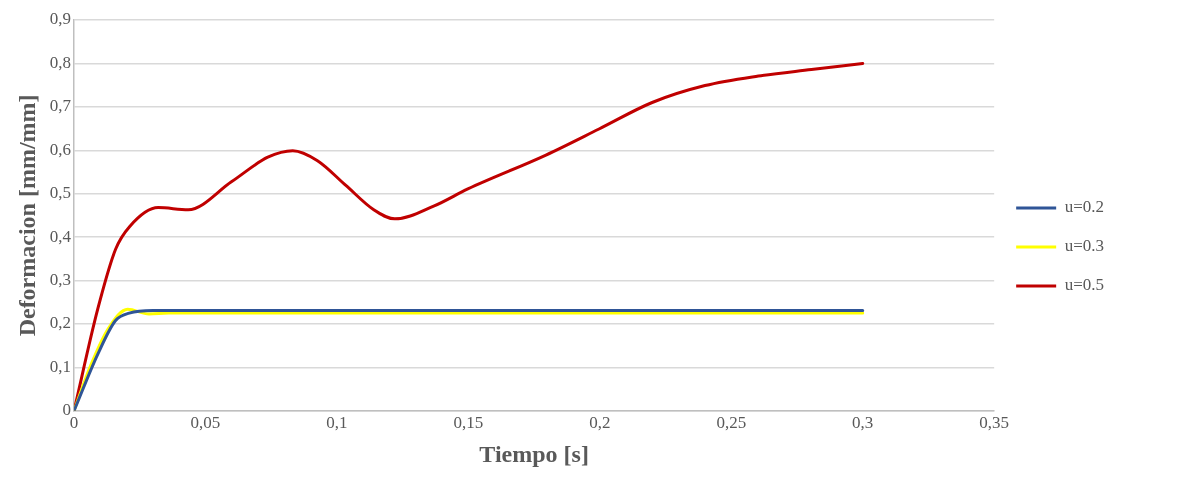  I want to click on y-tick-label: 0,2, so click(60, 323).